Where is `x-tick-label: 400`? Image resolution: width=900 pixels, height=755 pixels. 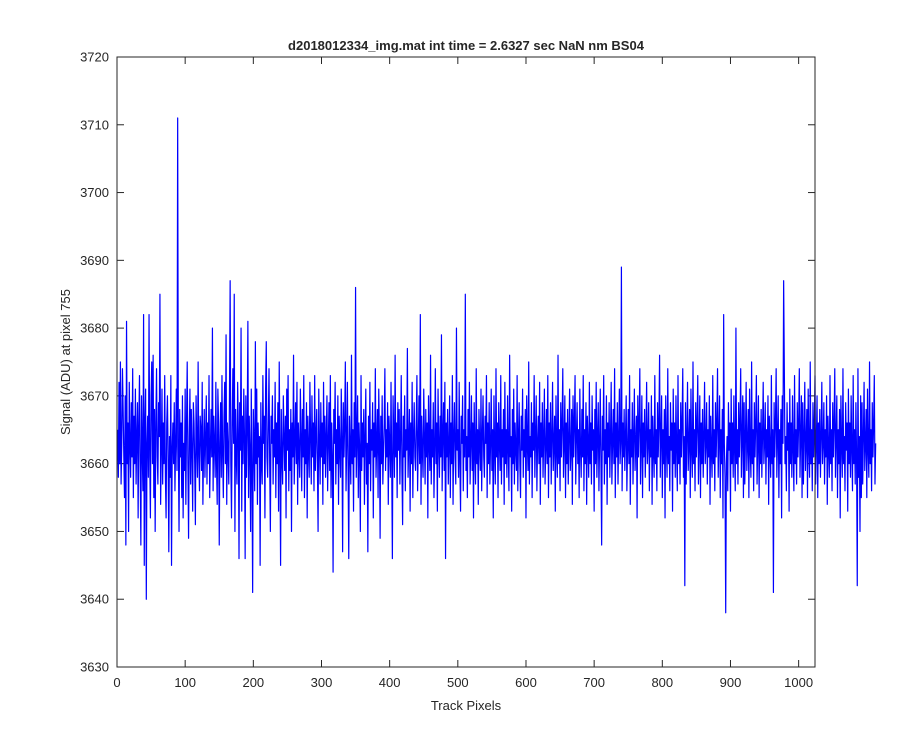
x-tick-label: 400 is located at coordinates (390, 682).